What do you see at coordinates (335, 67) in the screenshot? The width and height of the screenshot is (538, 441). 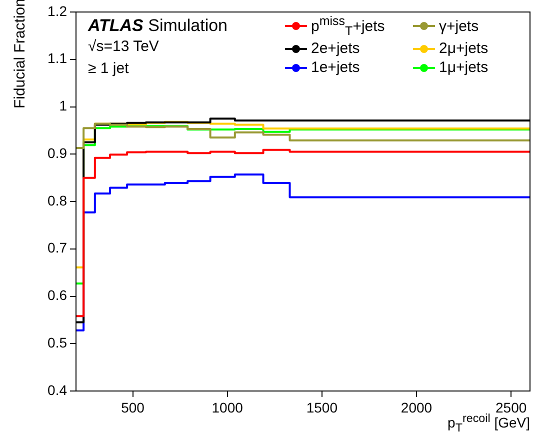 I see `legend-label: 1e+jets` at bounding box center [335, 67].